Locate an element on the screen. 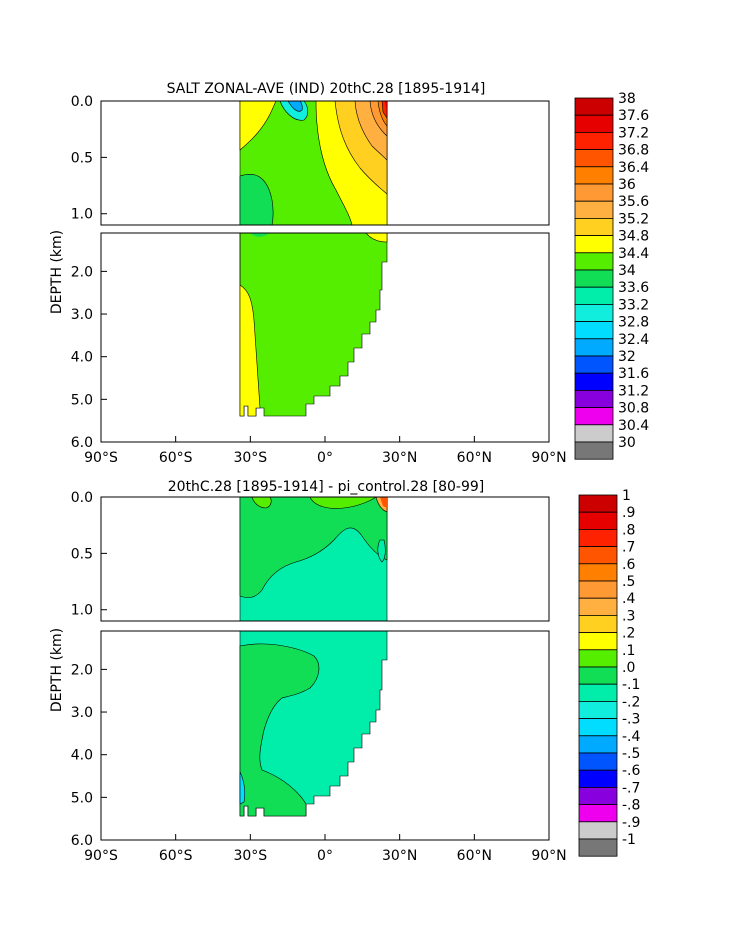 The image size is (733, 945). x-tick-label: 0° is located at coordinates (325, 856).